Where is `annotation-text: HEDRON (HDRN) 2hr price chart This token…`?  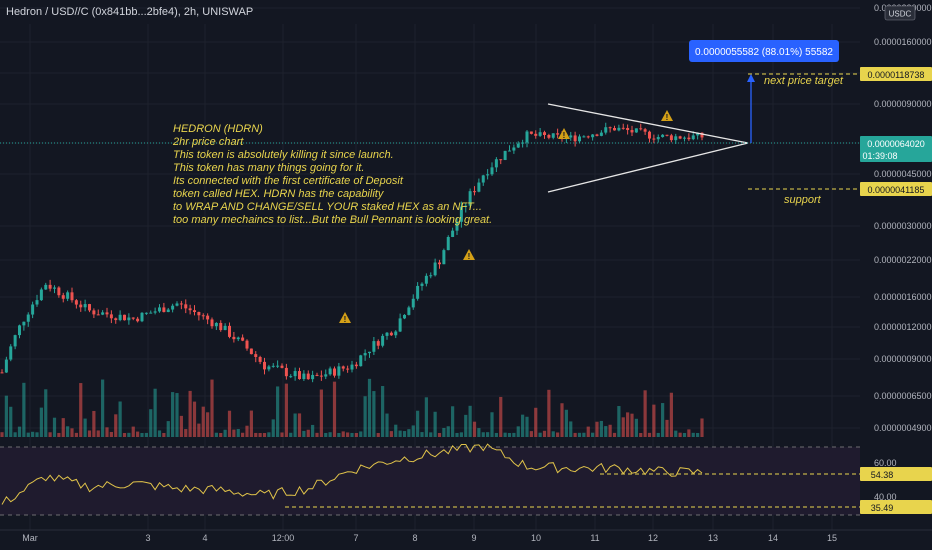 annotation-text: HEDRON (HDRN) 2hr price chart This token… is located at coordinates (332, 174).